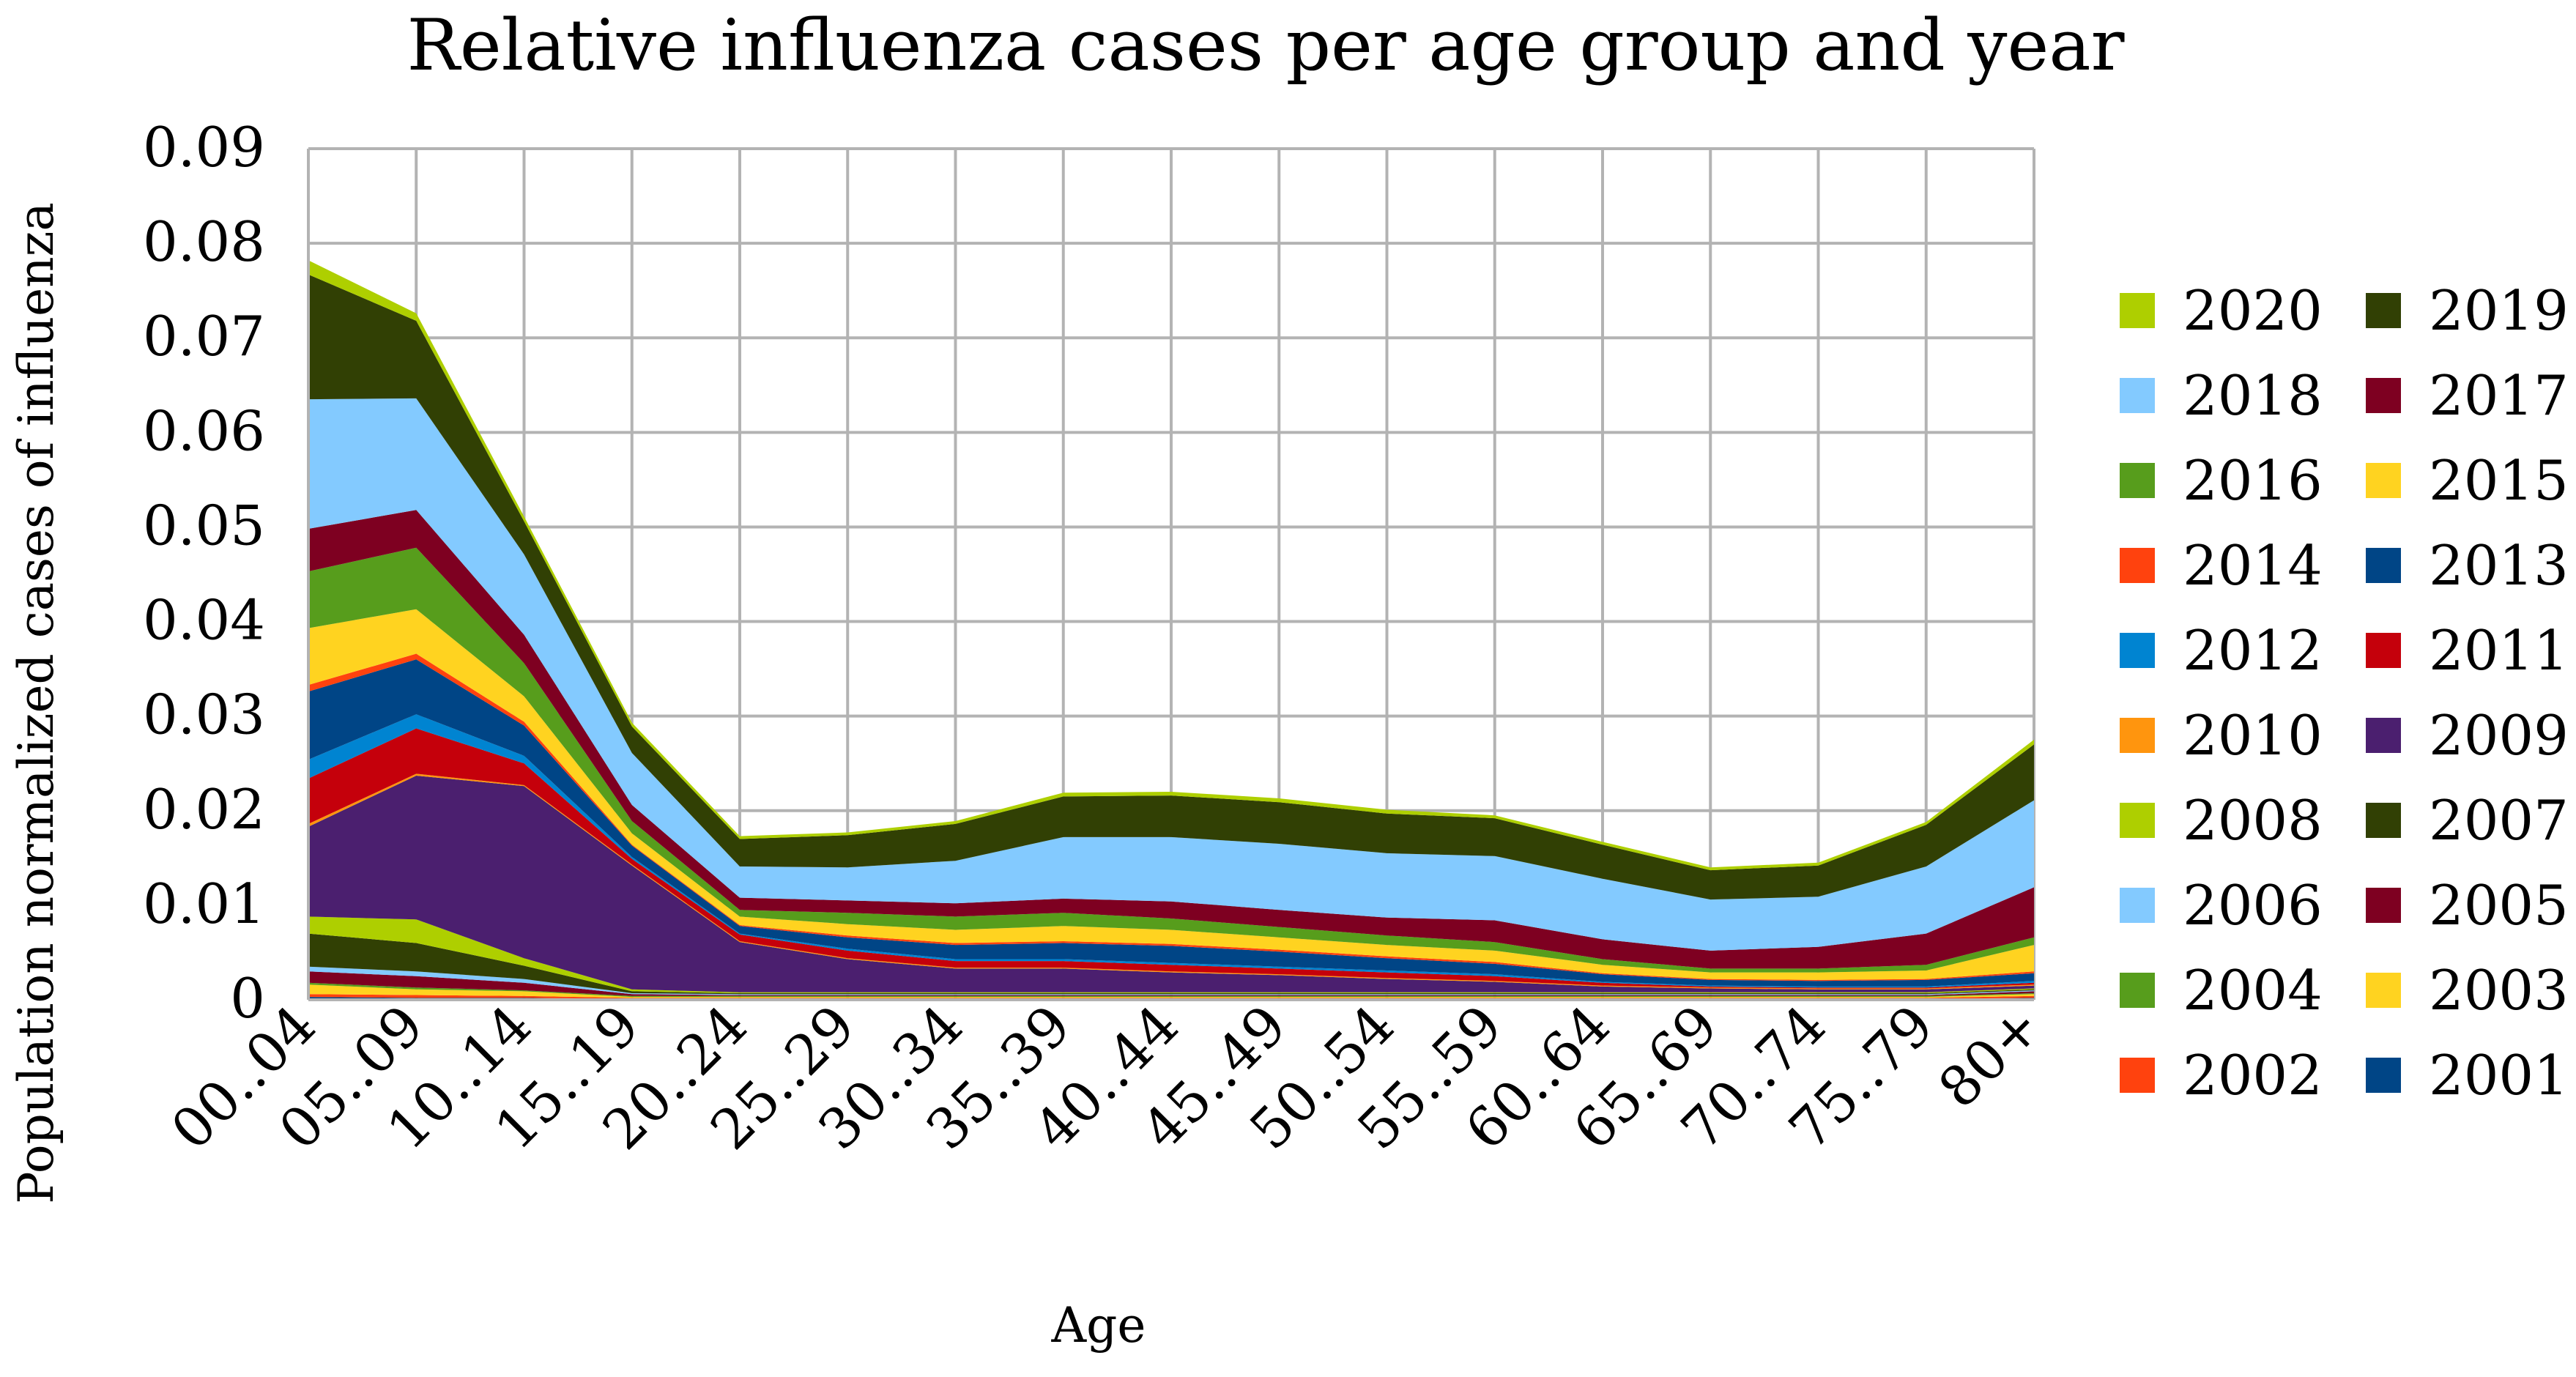 This screenshot has width=2576, height=1377. What do you see at coordinates (2137, 1075) in the screenshot?
I see `legend-swatch-2002` at bounding box center [2137, 1075].